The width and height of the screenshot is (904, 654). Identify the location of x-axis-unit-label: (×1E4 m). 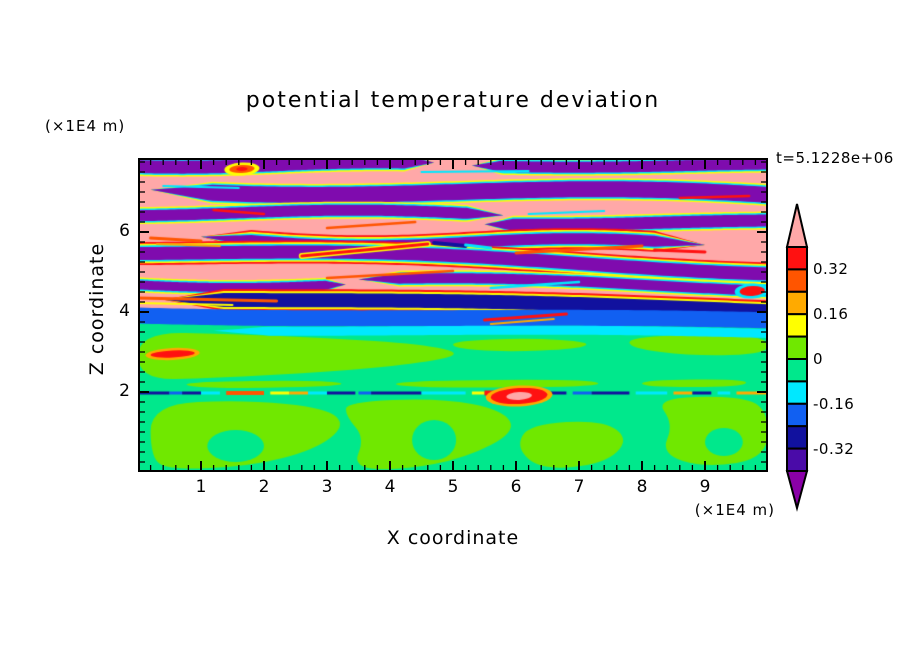
(734, 510).